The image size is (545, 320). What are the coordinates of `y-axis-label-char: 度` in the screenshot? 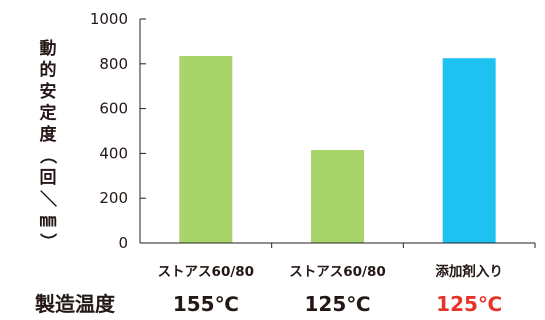 It's located at (49, 134).